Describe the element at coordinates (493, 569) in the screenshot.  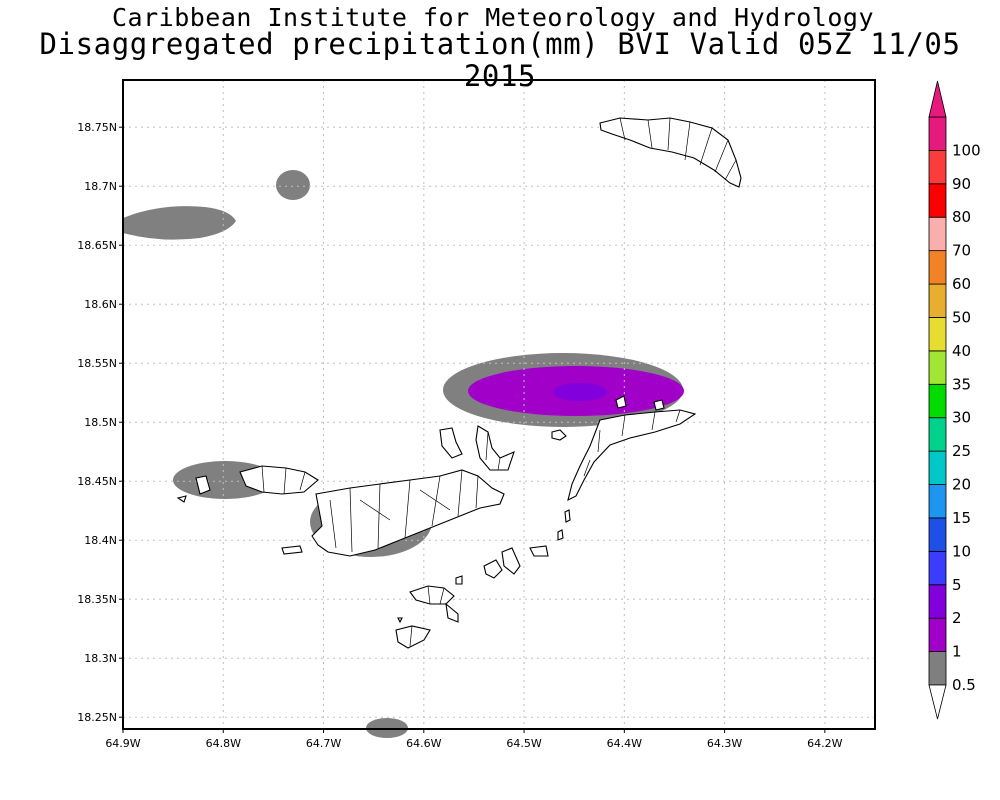
I see `island-salt` at that location.